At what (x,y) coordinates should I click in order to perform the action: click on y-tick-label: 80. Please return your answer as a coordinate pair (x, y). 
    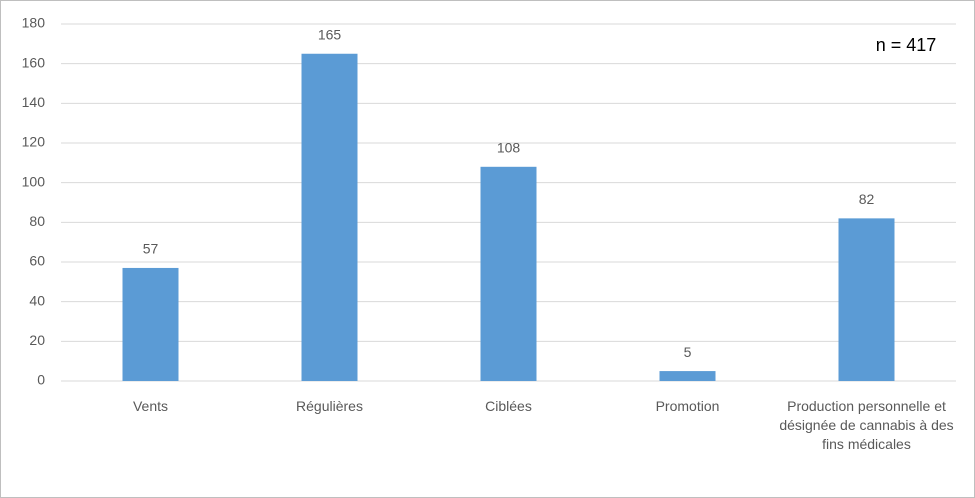
    Looking at the image, I should click on (37, 221).